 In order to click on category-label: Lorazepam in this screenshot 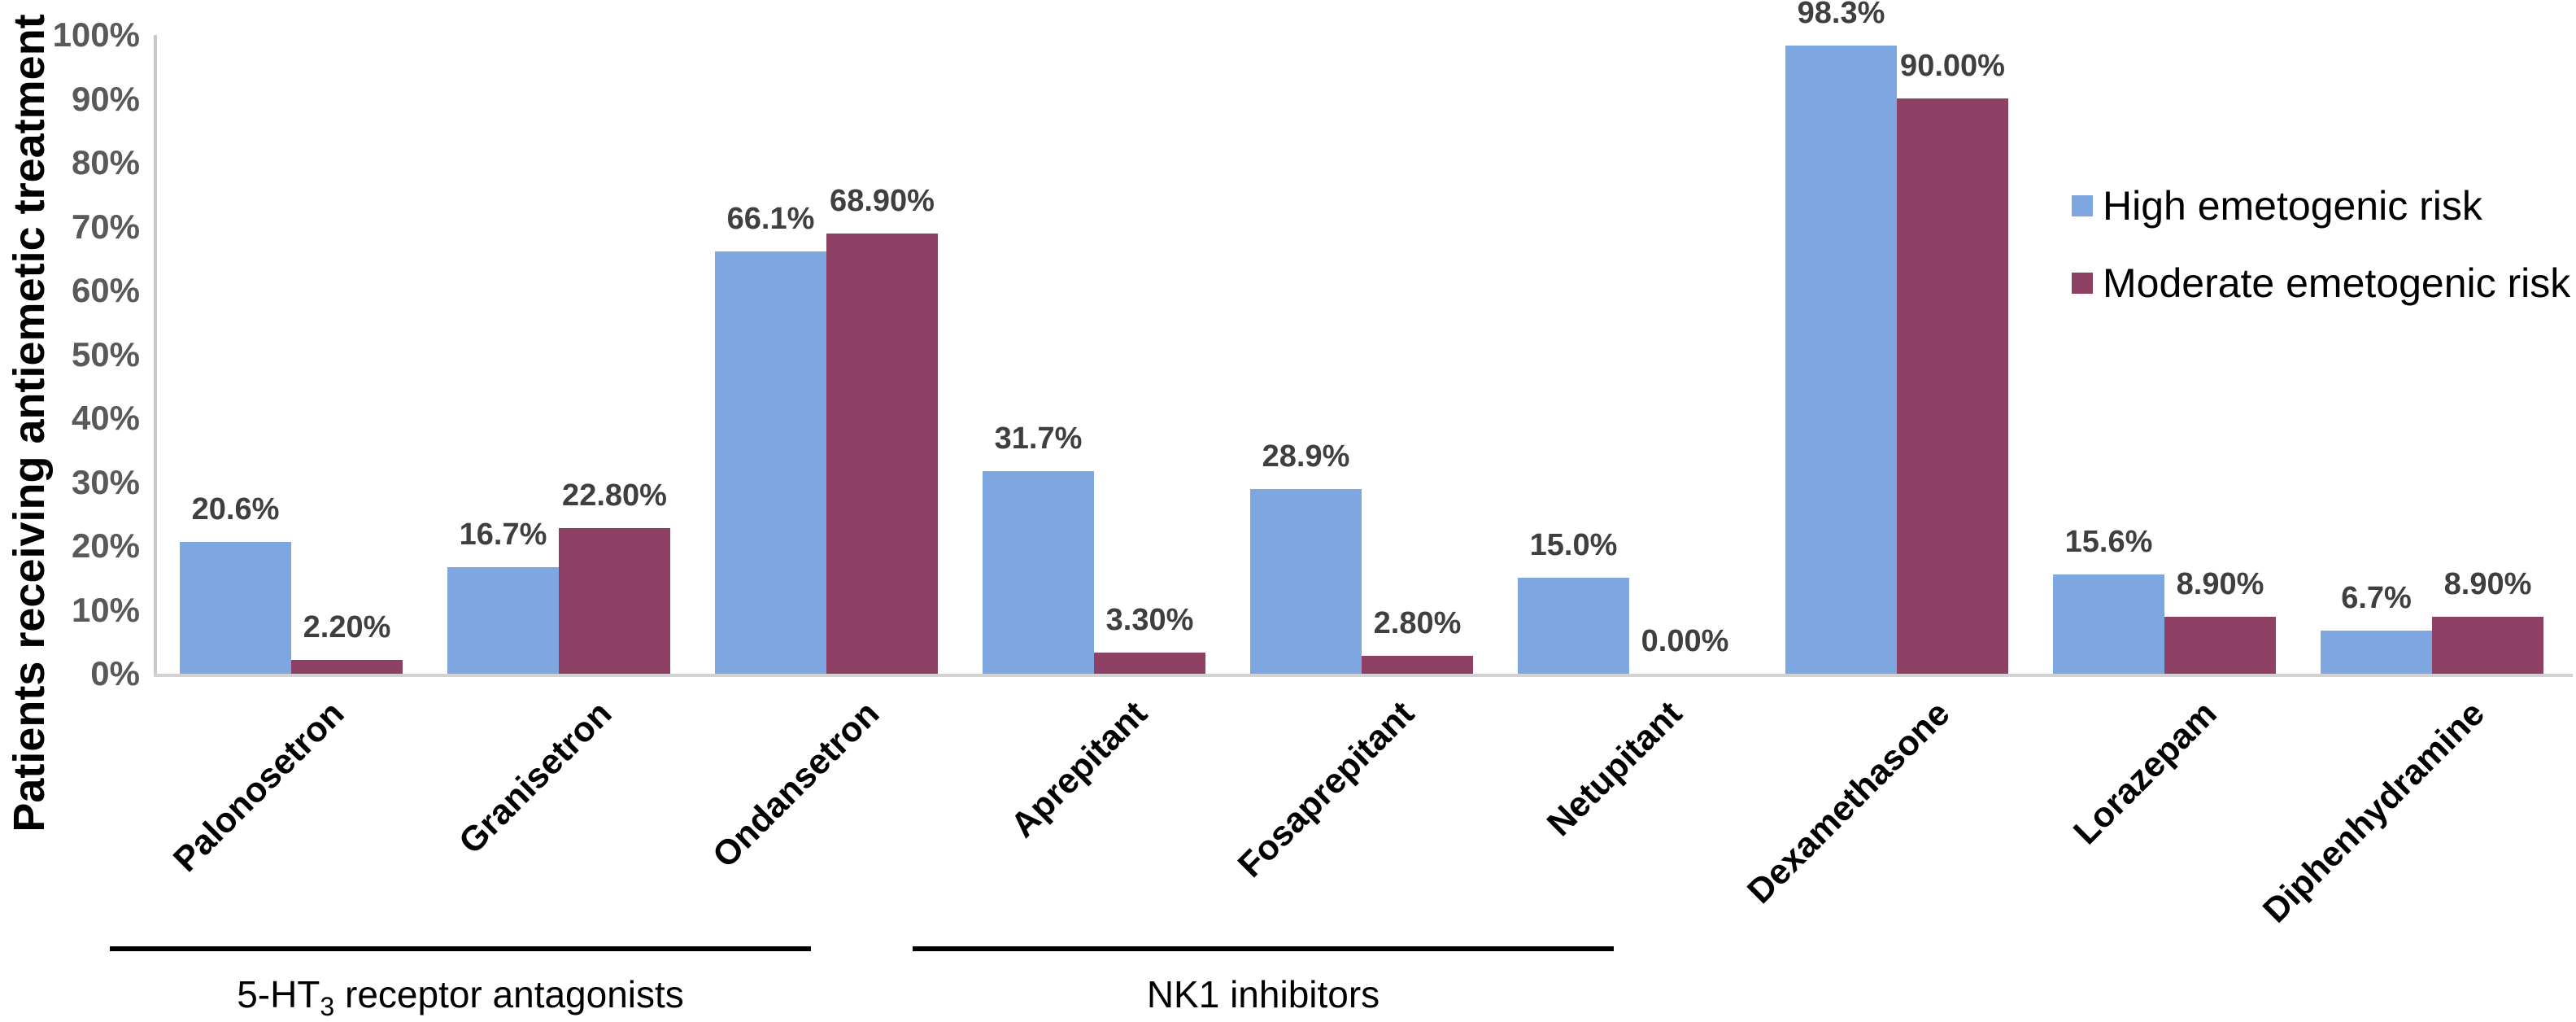, I will do `click(2145, 773)`.